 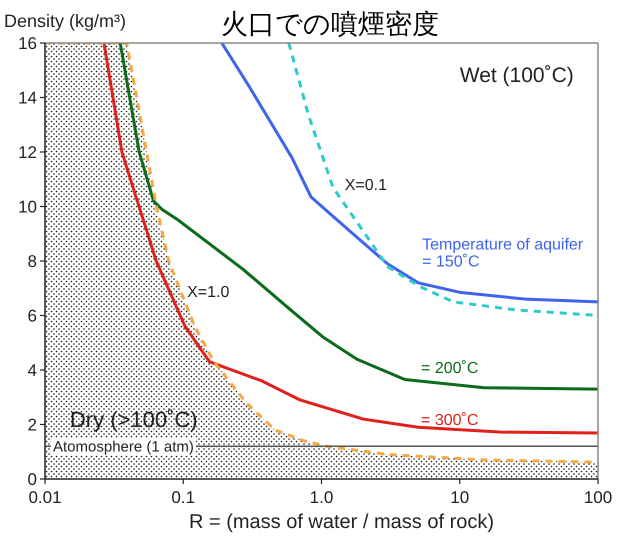 What do you see at coordinates (123, 447) in the screenshot?
I see `ref-line-label: Atomosphere (1 atm)` at bounding box center [123, 447].